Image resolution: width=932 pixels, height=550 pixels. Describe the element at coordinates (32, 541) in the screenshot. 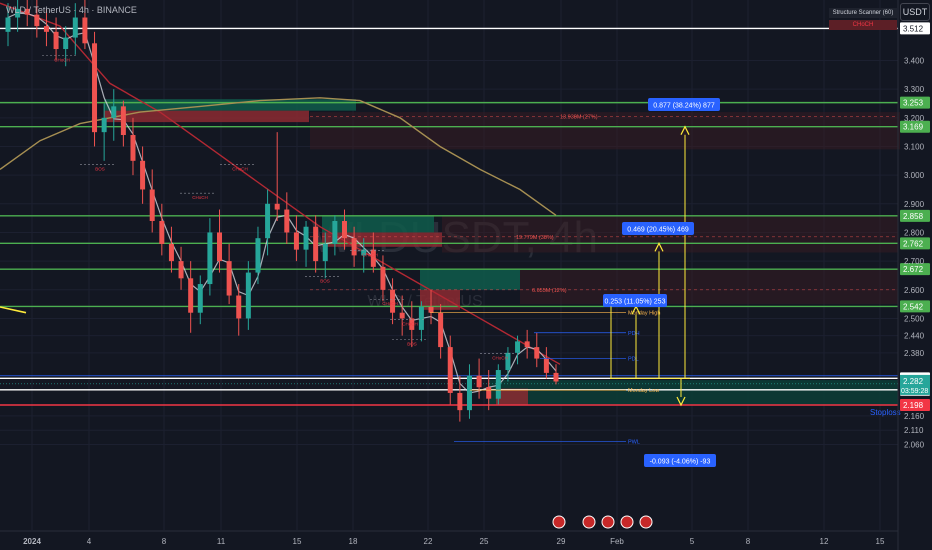

I see `time-tick-label: 2024` at that location.